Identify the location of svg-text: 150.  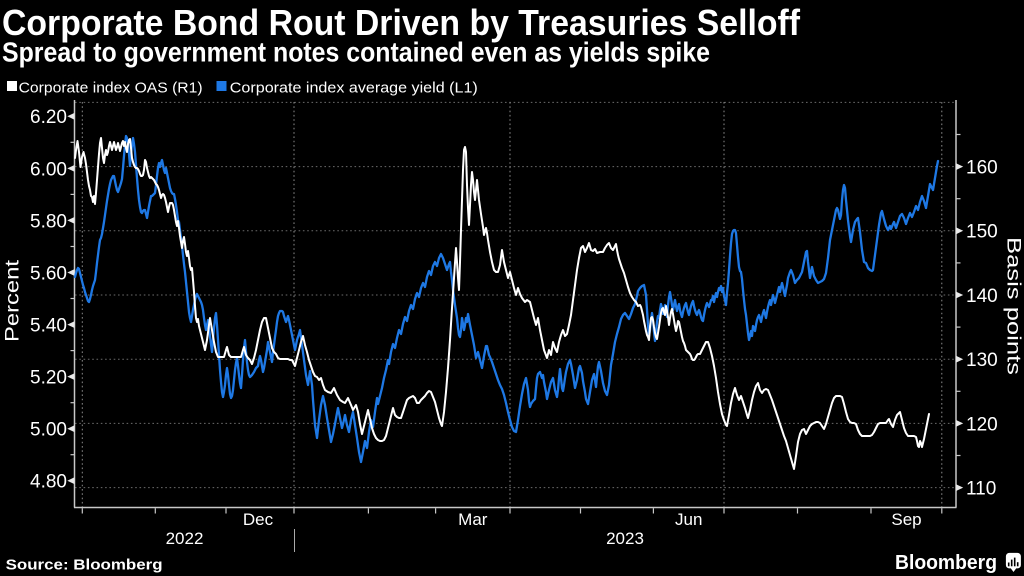
(982, 232).